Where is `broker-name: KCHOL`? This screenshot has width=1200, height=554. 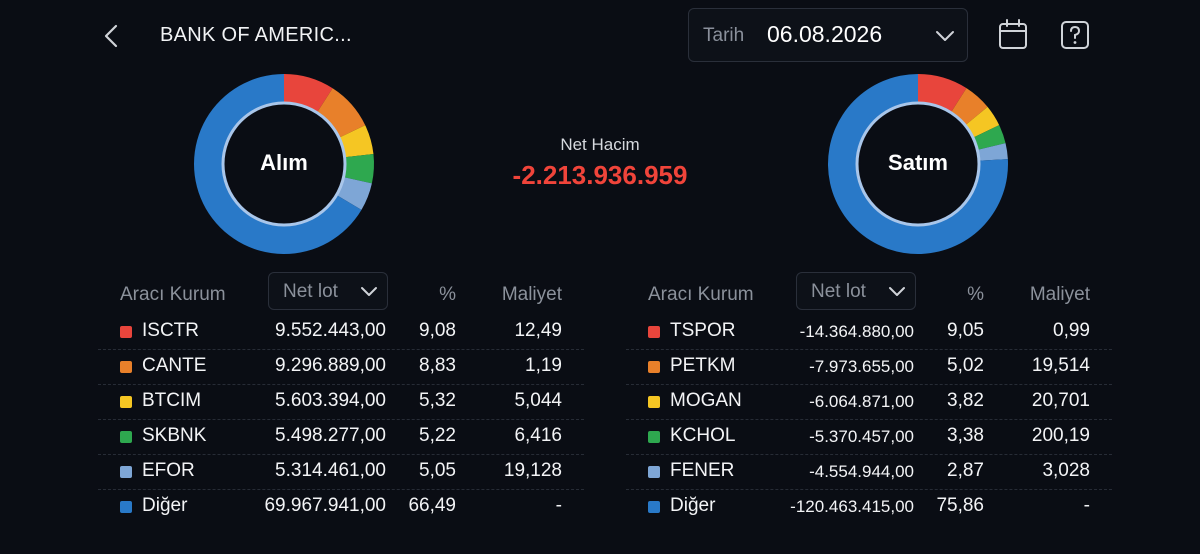
broker-name: KCHOL is located at coordinates (703, 435).